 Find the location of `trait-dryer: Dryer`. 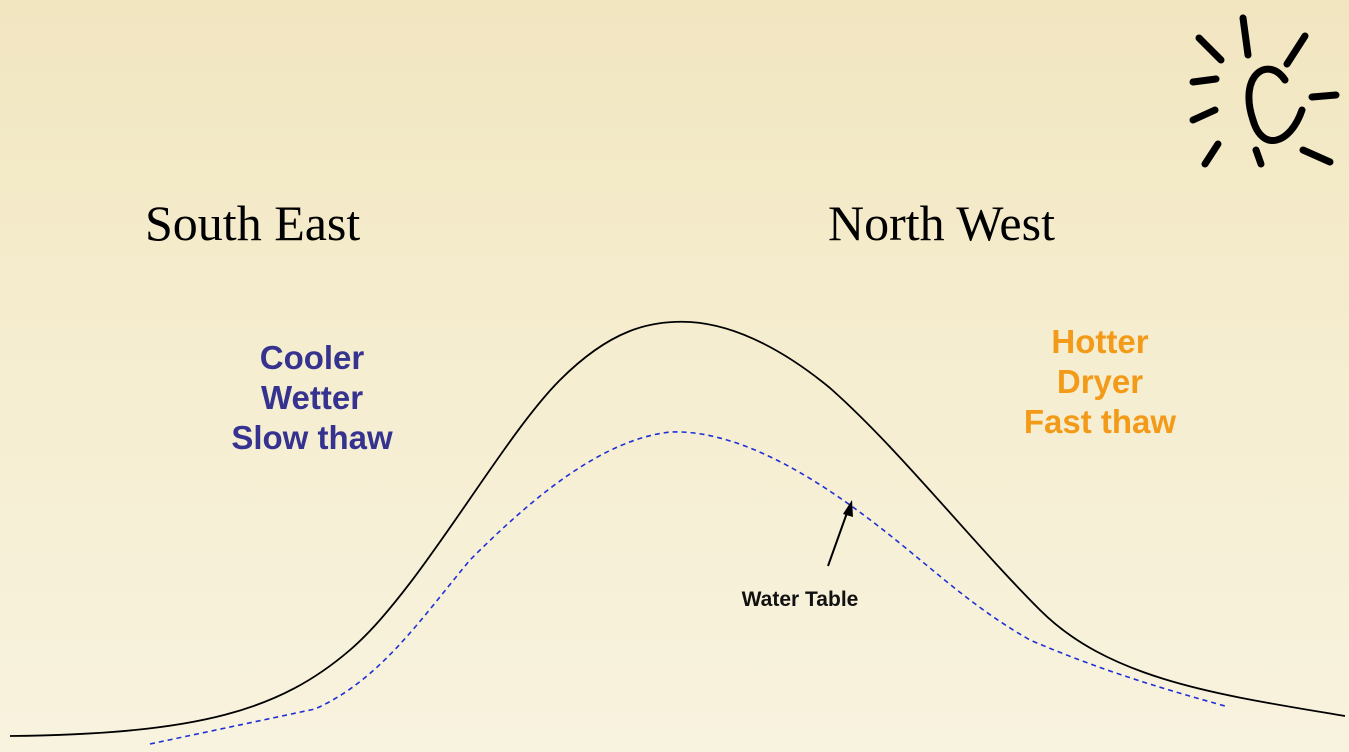

trait-dryer: Dryer is located at coordinates (1100, 381).